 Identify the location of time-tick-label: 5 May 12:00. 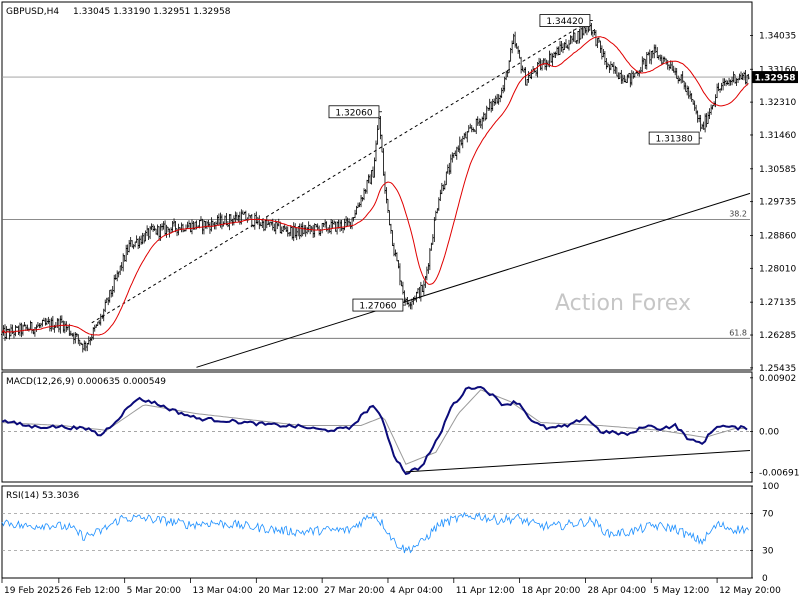
(681, 591).